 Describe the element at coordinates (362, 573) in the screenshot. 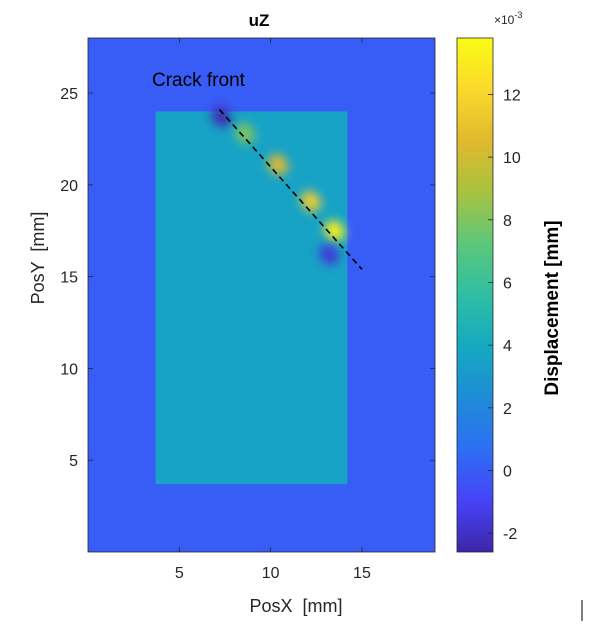

I see `x-tick-label-15: 15` at that location.